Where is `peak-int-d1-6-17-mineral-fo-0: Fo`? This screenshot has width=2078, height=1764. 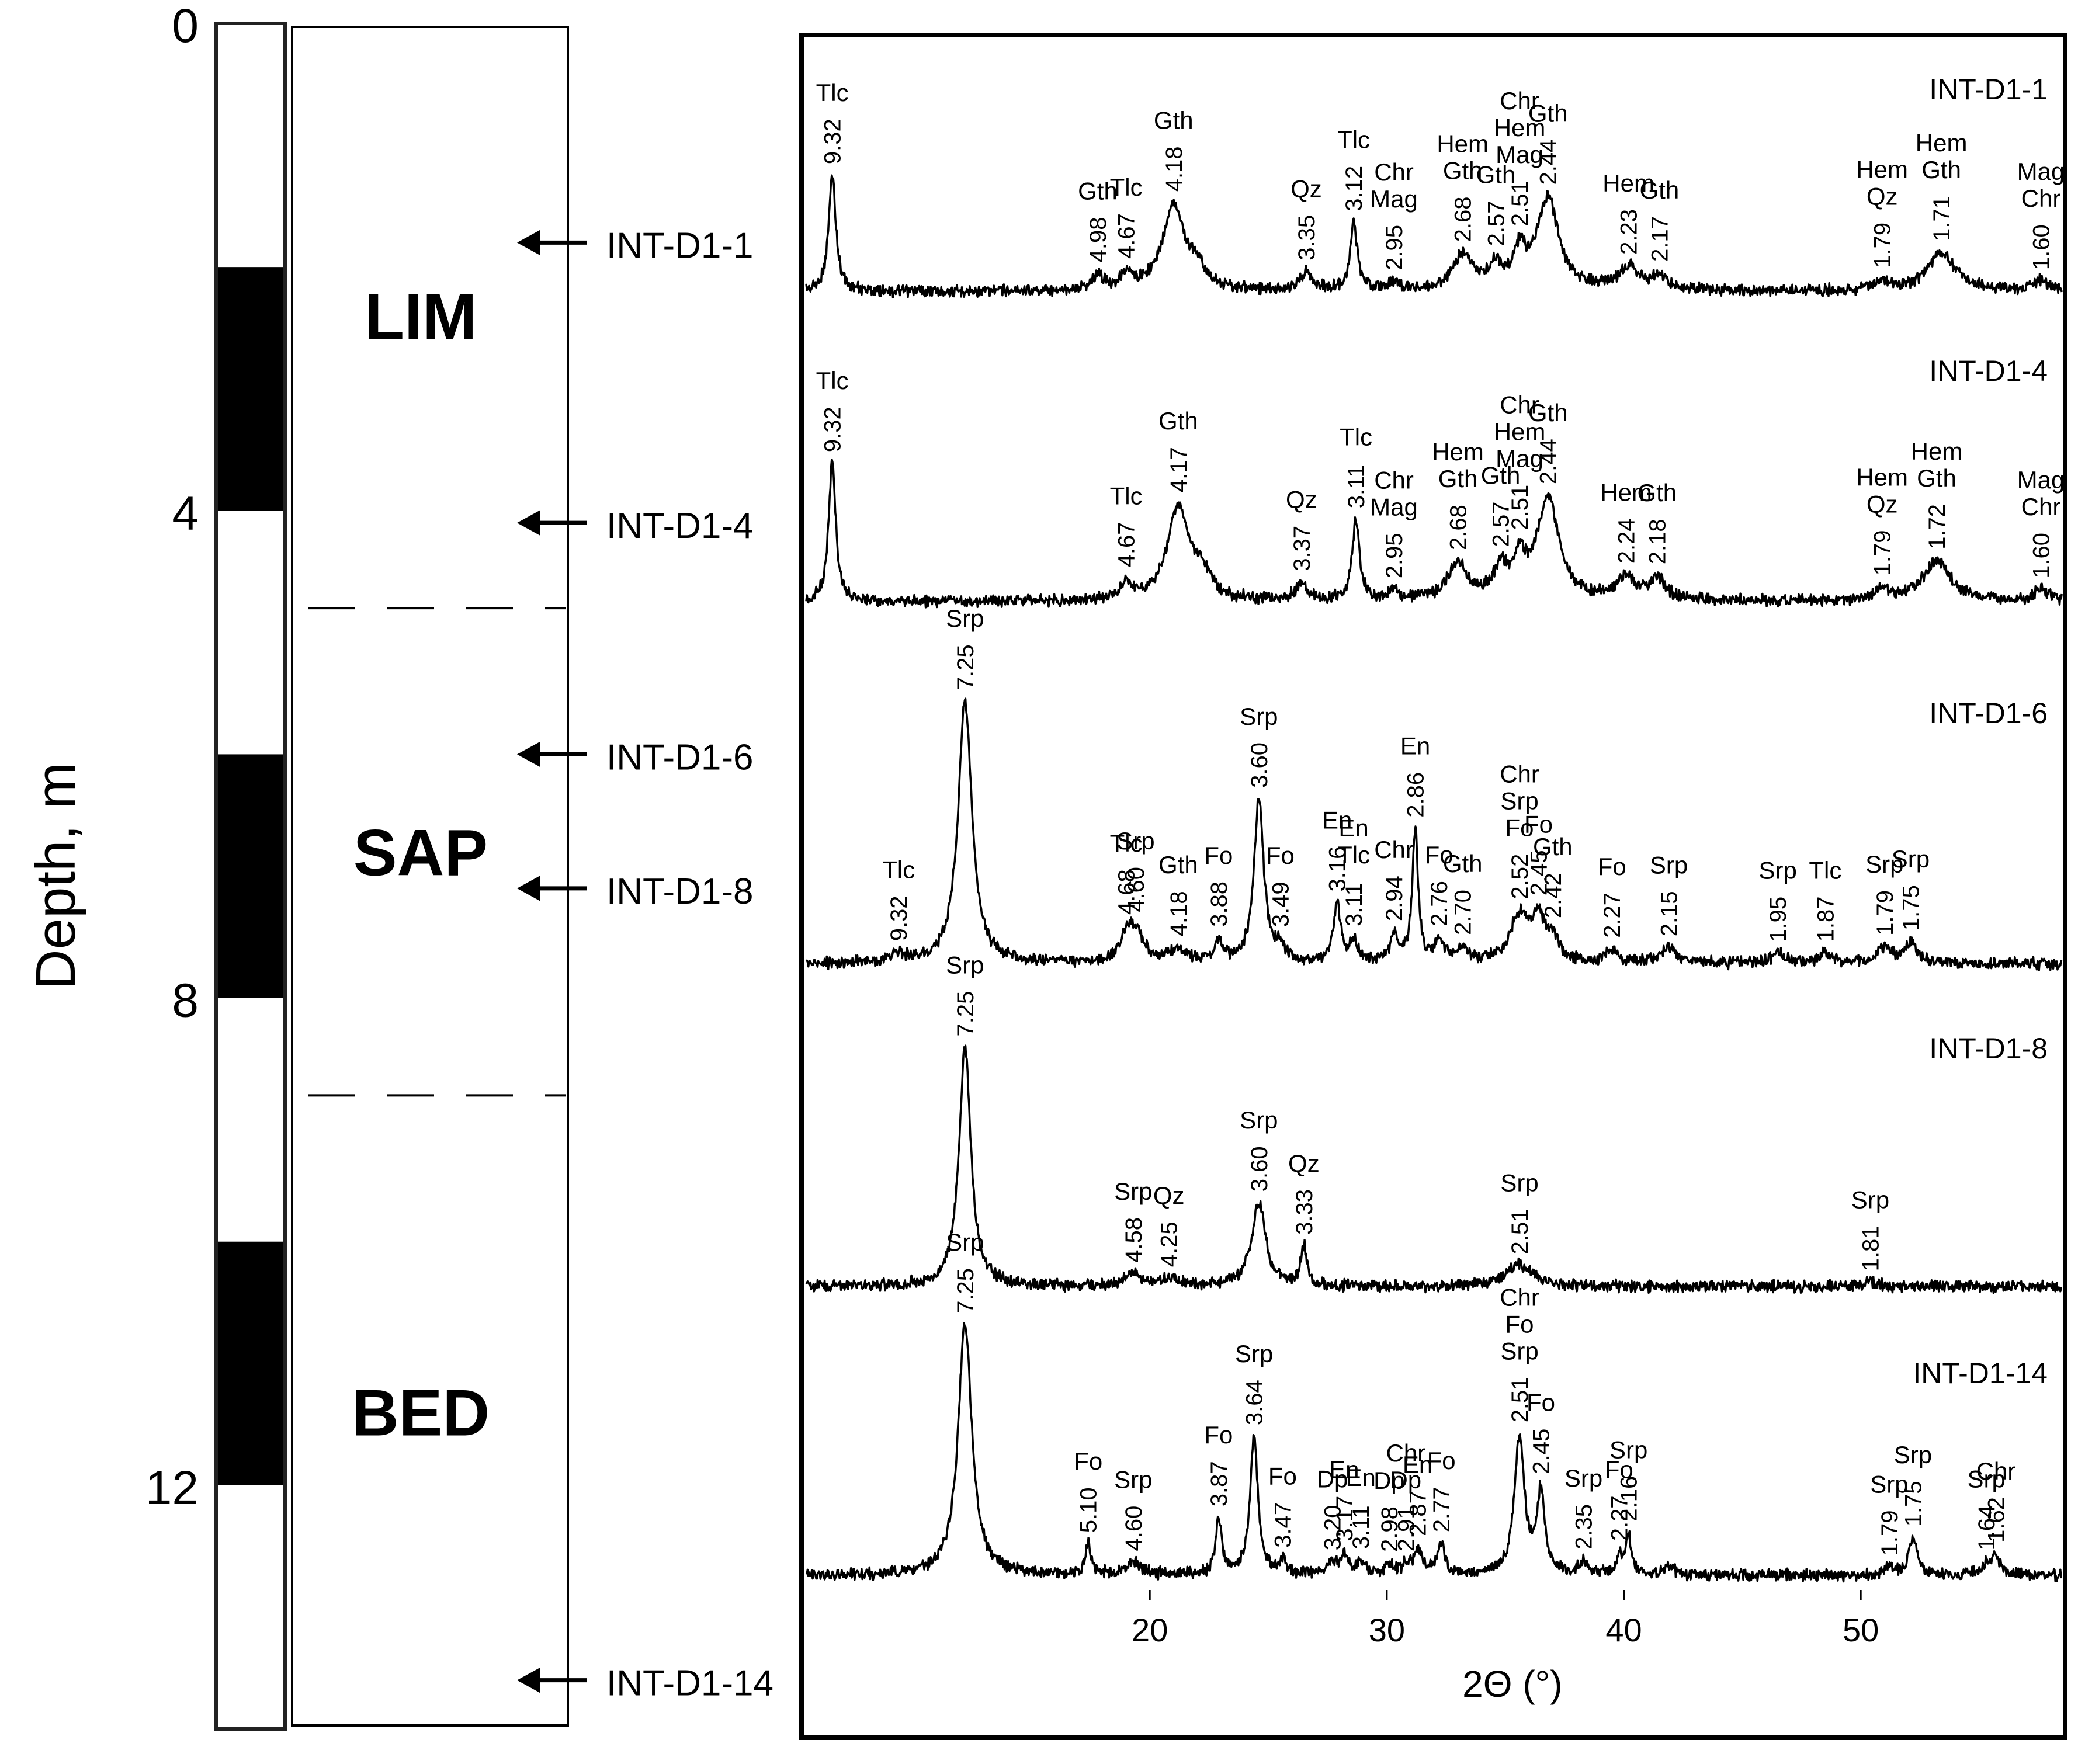
peak-int-d1-6-17-mineral-fo-0: Fo is located at coordinates (1612, 866).